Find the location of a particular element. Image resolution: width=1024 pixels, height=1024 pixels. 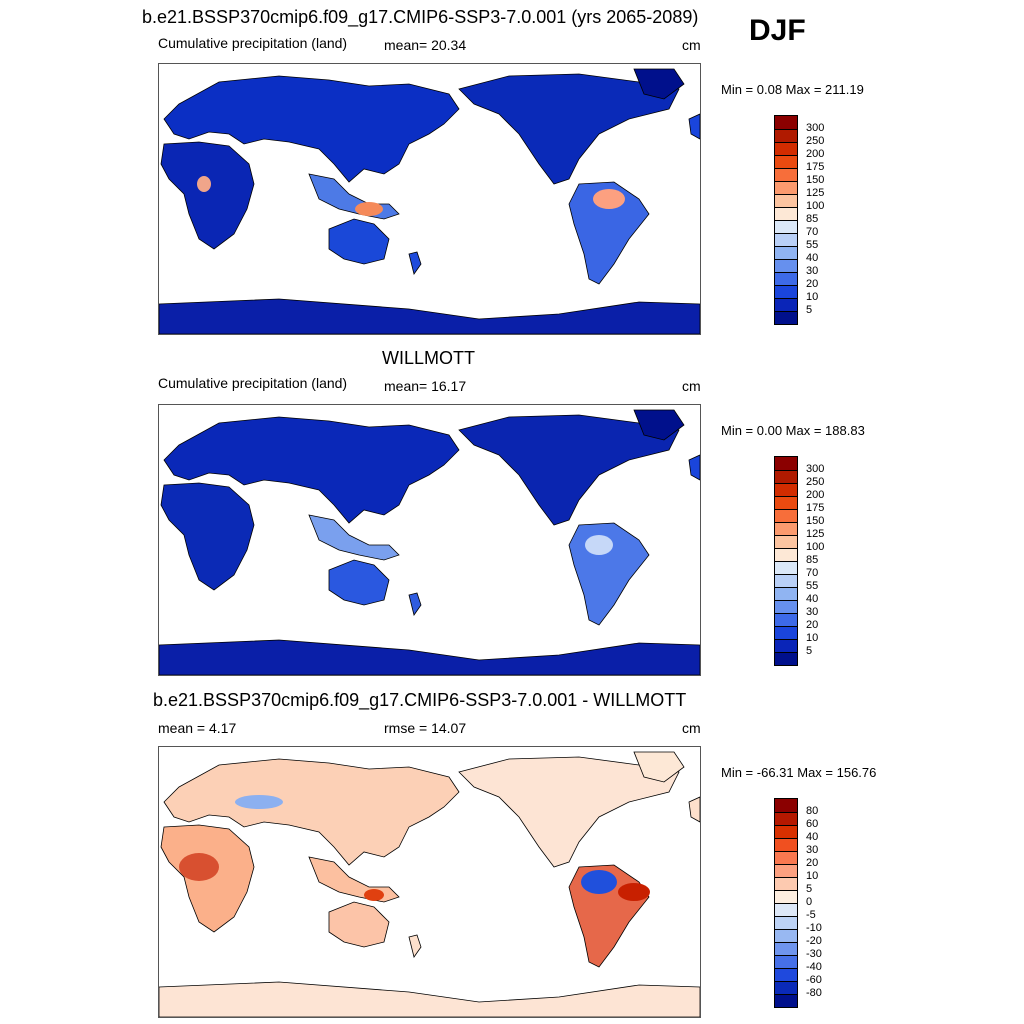

panel1-units: cm is located at coordinates (691, 45).